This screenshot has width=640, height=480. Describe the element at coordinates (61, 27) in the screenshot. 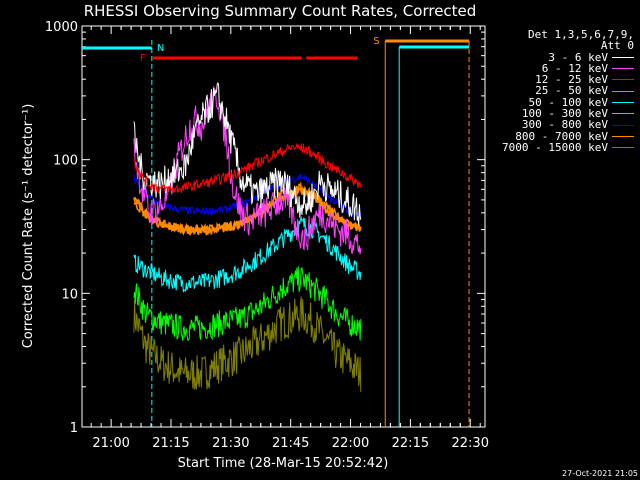

I see `y-tick-label: 1000` at that location.